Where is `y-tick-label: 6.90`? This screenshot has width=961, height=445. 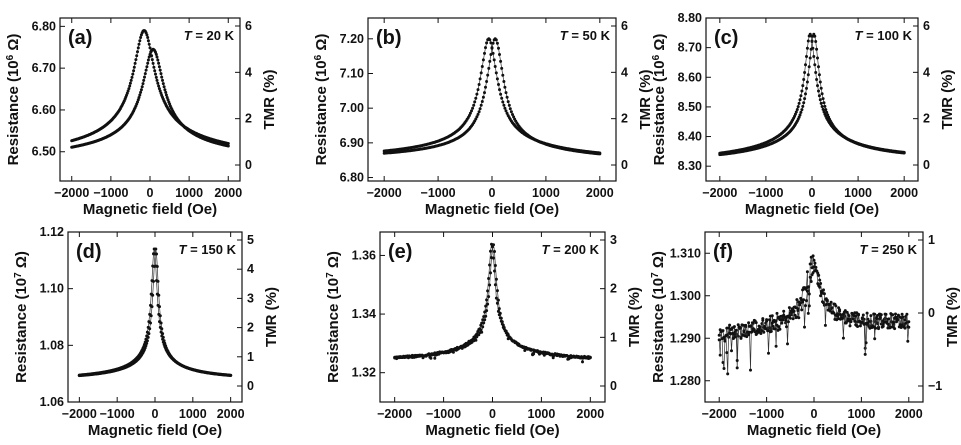 y-tick-label: 6.90 is located at coordinates (352, 143).